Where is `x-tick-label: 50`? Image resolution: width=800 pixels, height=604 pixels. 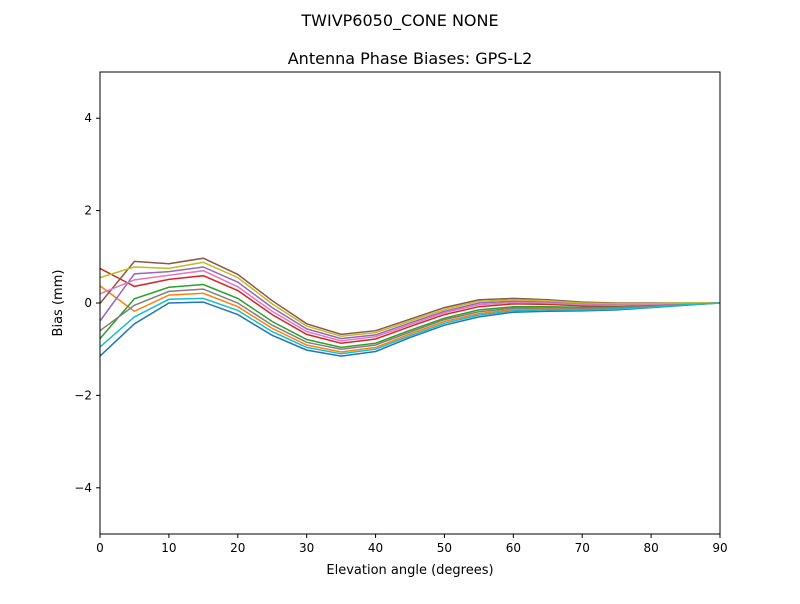
x-tick-label: 50 is located at coordinates (444, 548).